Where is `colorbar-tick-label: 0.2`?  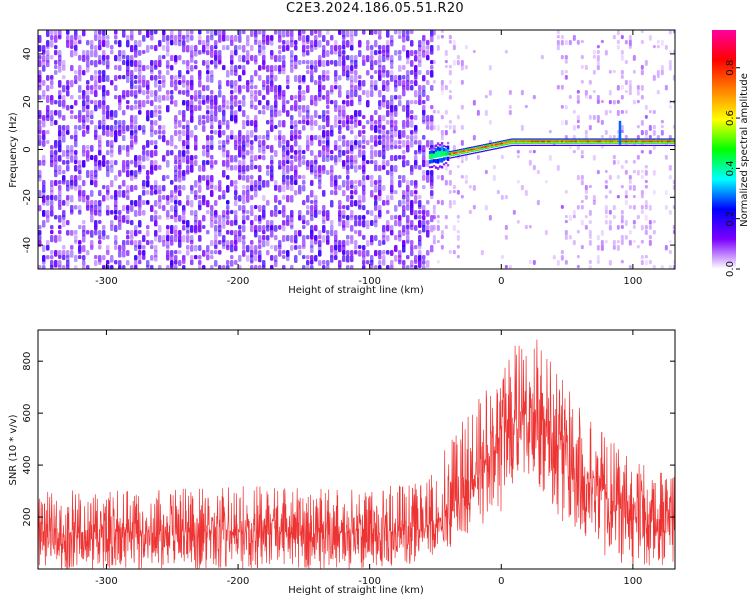
colorbar-tick-label: 0.2 is located at coordinates (730, 219).